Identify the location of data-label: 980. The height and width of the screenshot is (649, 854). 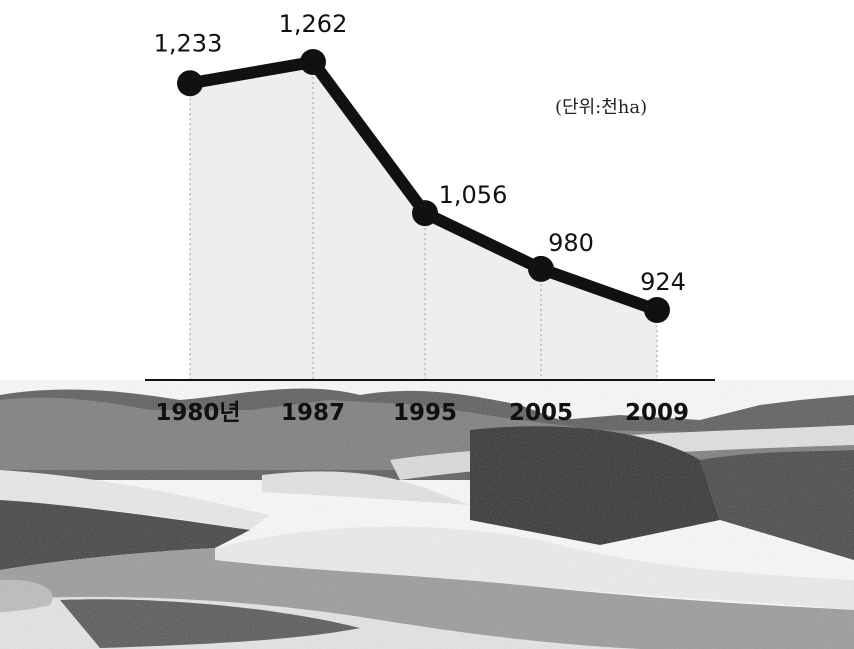
(571, 243).